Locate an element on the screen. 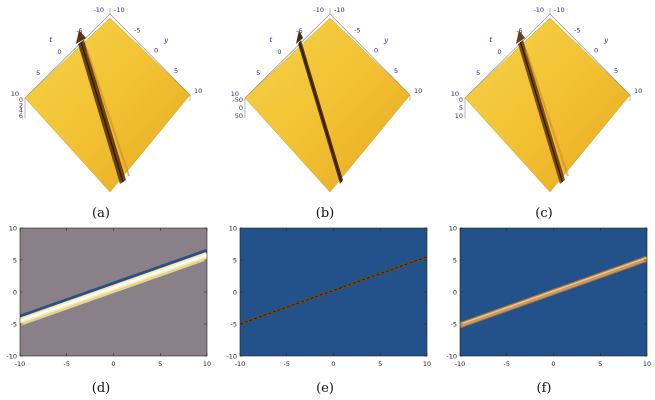  z-tick-label: 2 is located at coordinates (21, 105).